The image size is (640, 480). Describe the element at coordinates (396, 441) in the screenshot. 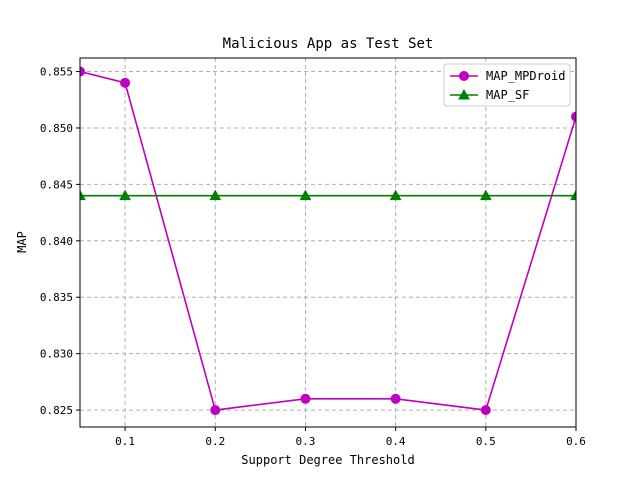

I see `x-tick-label: 0.4` at that location.